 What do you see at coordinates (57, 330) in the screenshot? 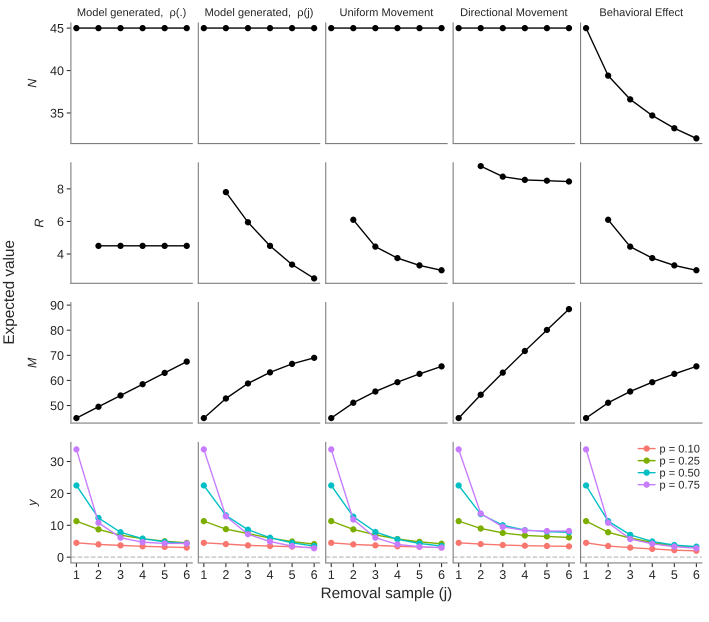
I see `y-tick-label: 80` at bounding box center [57, 330].